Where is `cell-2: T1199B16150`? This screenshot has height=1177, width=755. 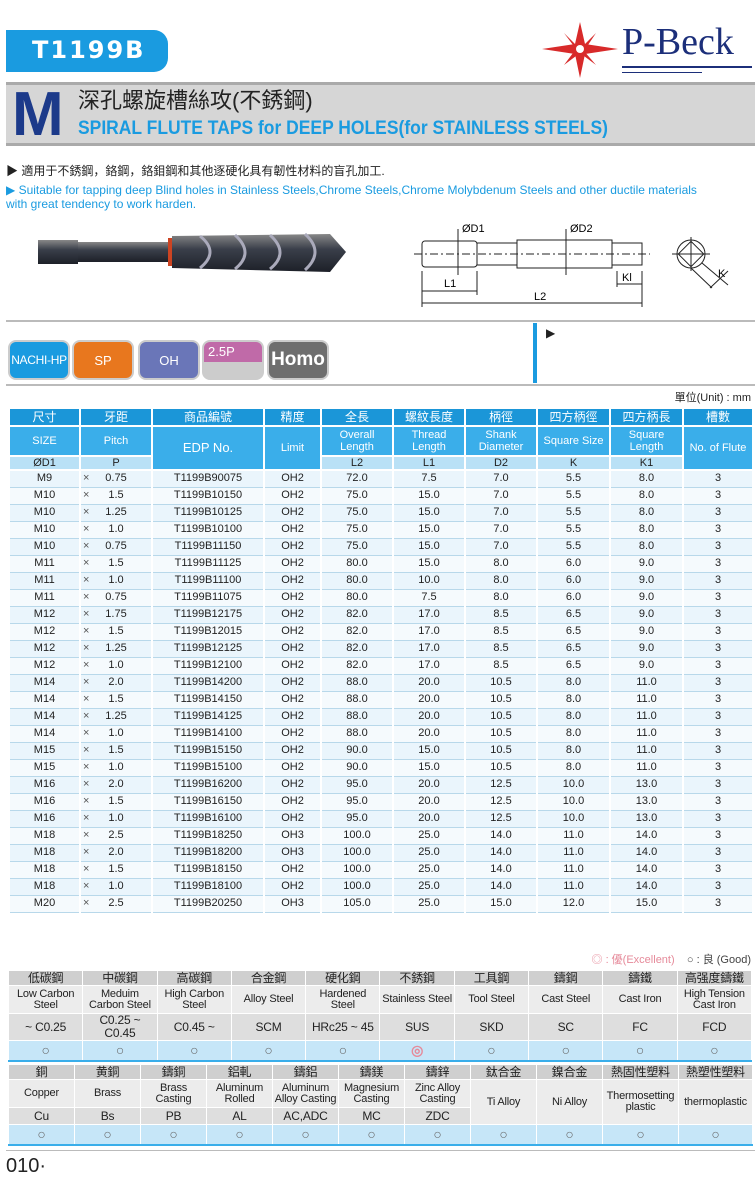 cell-2: T1199B16150 is located at coordinates (208, 802).